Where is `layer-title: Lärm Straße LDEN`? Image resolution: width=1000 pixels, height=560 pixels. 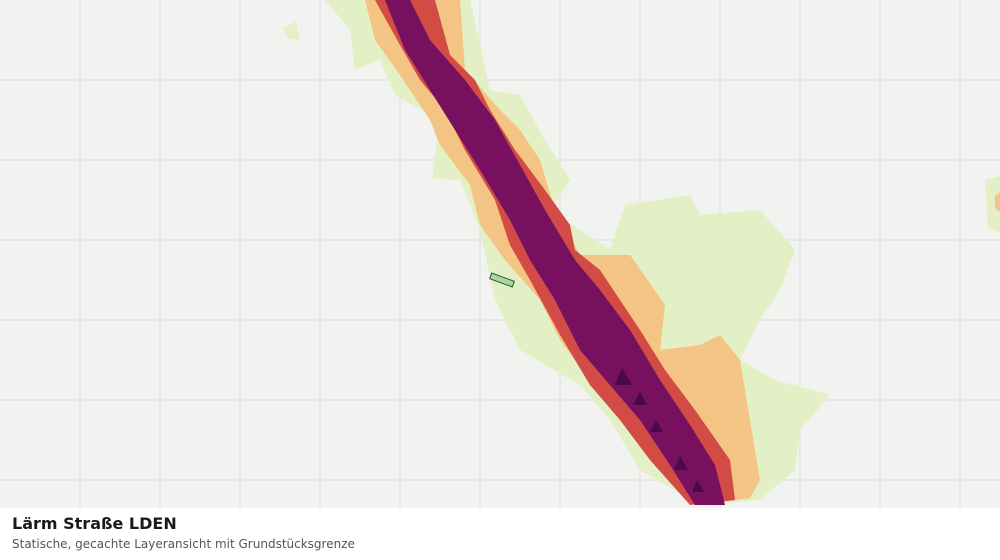 layer-title: Lärm Straße LDEN is located at coordinates (94, 523).